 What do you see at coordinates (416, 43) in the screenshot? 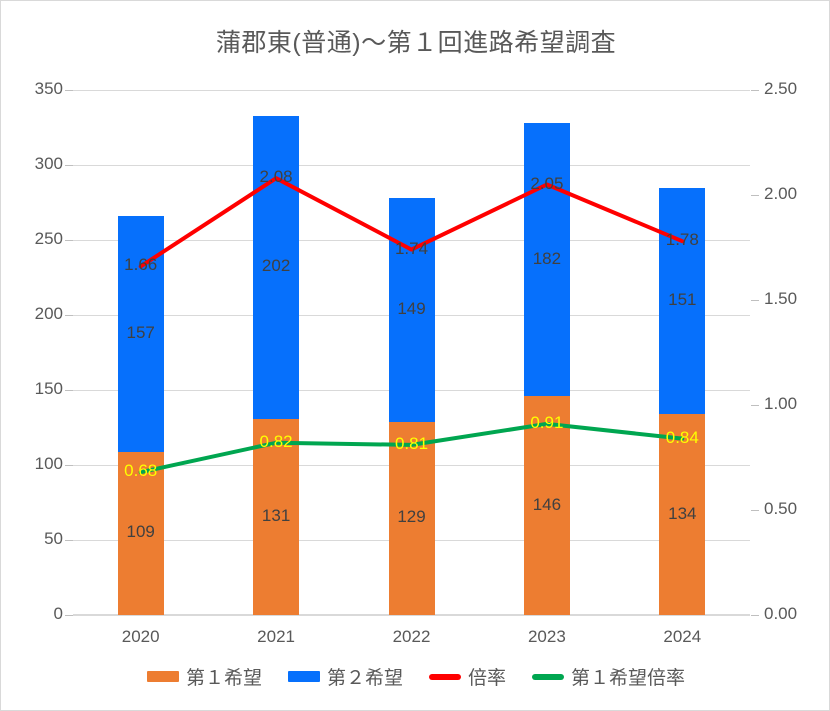
I see `chart-title: 蒲郡東(普通)〜第１回進路希望調査` at bounding box center [416, 43].